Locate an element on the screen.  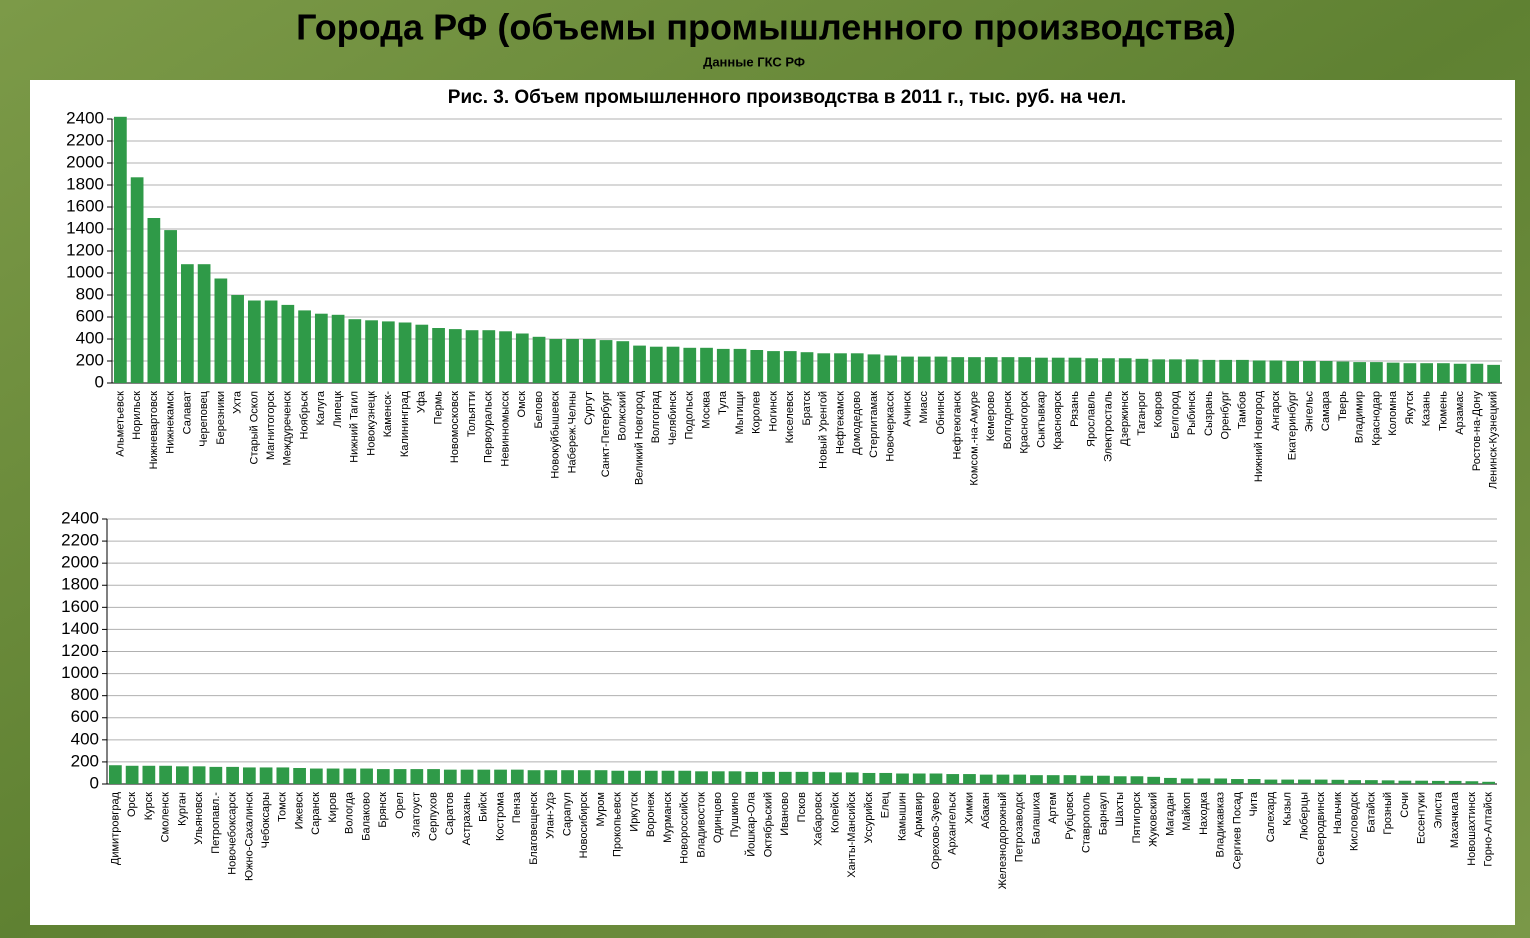
x-tick-label: Елец is located at coordinates (886, 804).